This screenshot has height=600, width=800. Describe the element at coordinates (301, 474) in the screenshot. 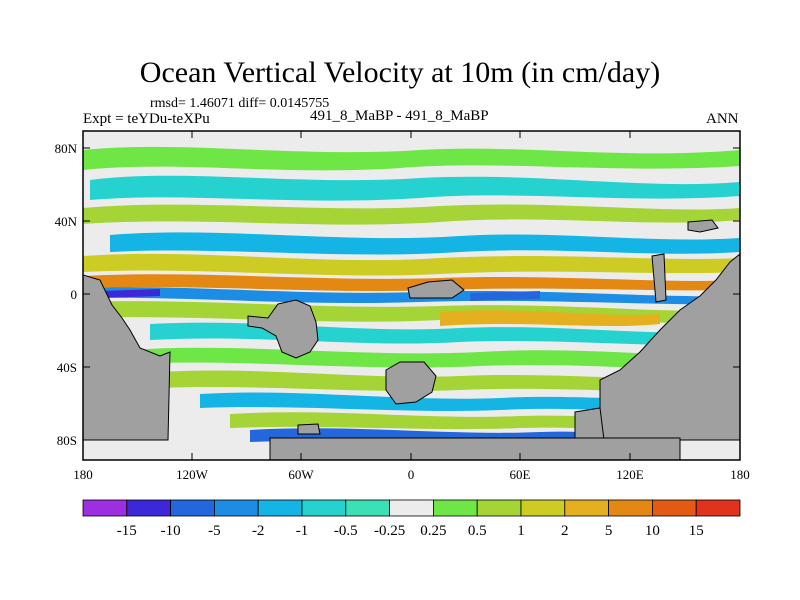

I see `lon-label: 60W` at that location.